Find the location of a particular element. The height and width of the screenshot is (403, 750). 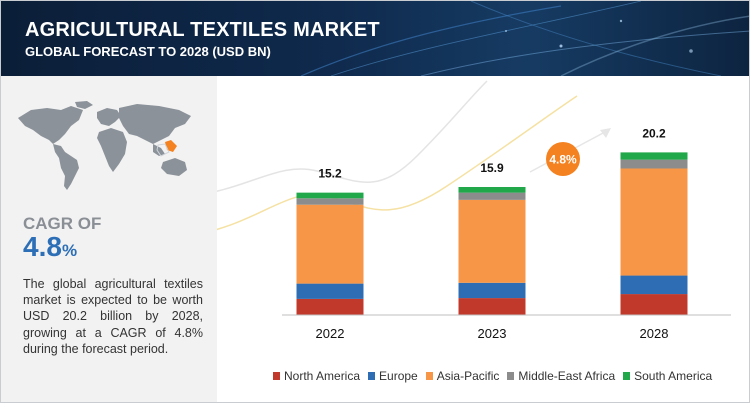

page-subtitle: GLOBAL FORECAST TO 2028 (USD BN) is located at coordinates (148, 51).